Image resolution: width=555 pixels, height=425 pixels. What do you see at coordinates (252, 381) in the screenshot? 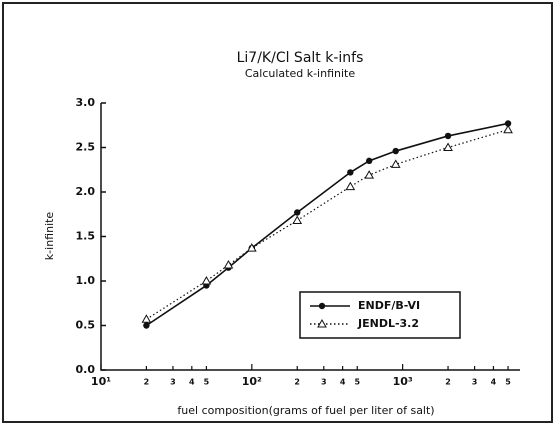
I see `x-tick-label: 10²` at bounding box center [252, 381].